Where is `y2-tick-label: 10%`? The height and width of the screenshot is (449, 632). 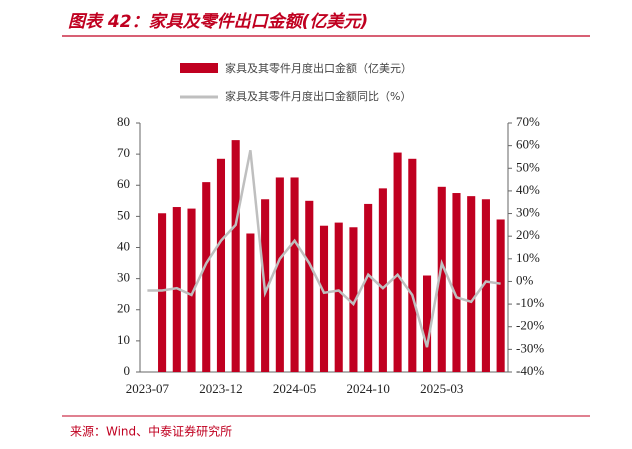
y2-tick-label: 10% is located at coordinates (528, 257).